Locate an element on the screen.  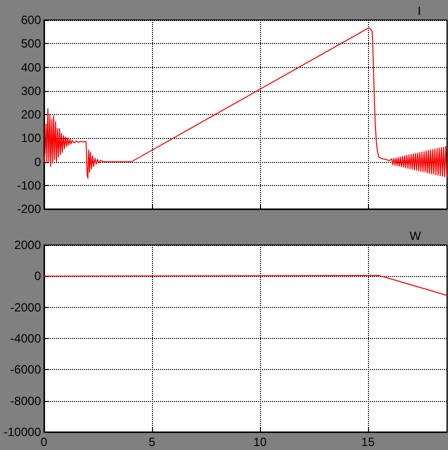
y-tick-label: 300 is located at coordinates (31, 91).